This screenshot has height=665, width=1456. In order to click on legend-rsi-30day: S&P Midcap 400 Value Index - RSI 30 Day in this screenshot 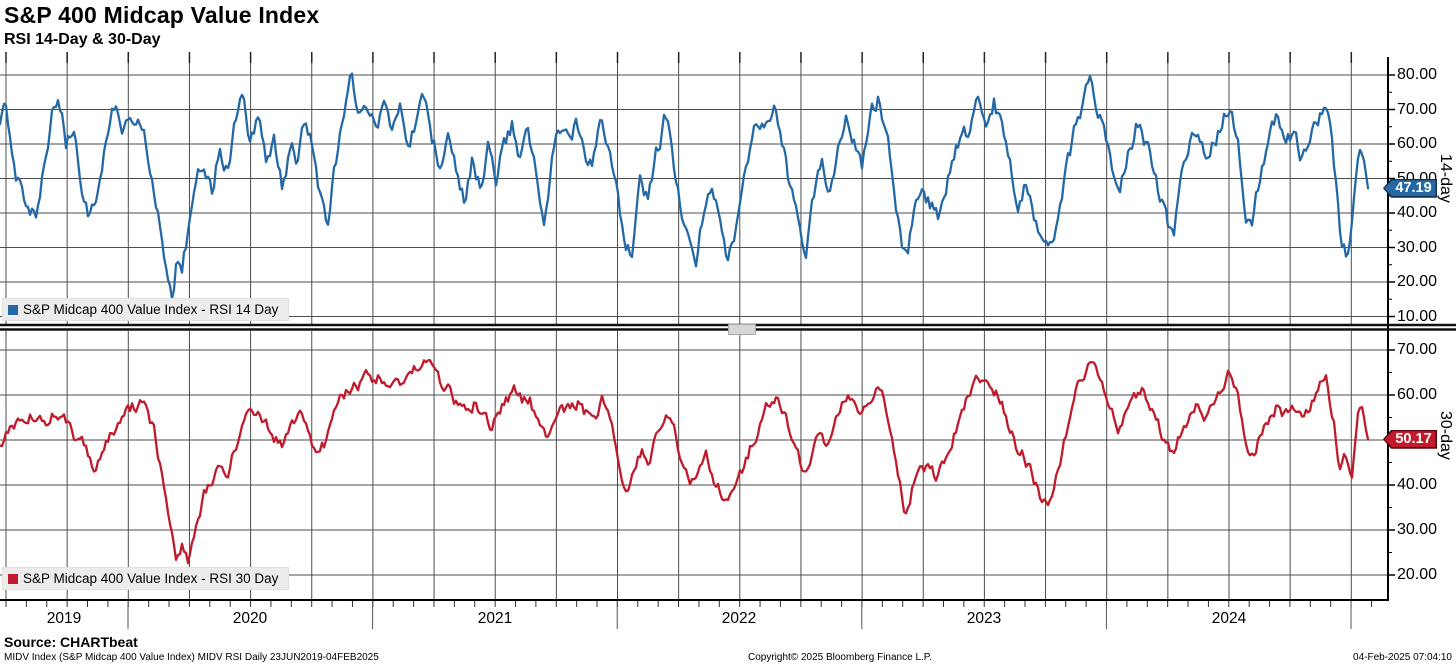, I will do `click(146, 578)`.